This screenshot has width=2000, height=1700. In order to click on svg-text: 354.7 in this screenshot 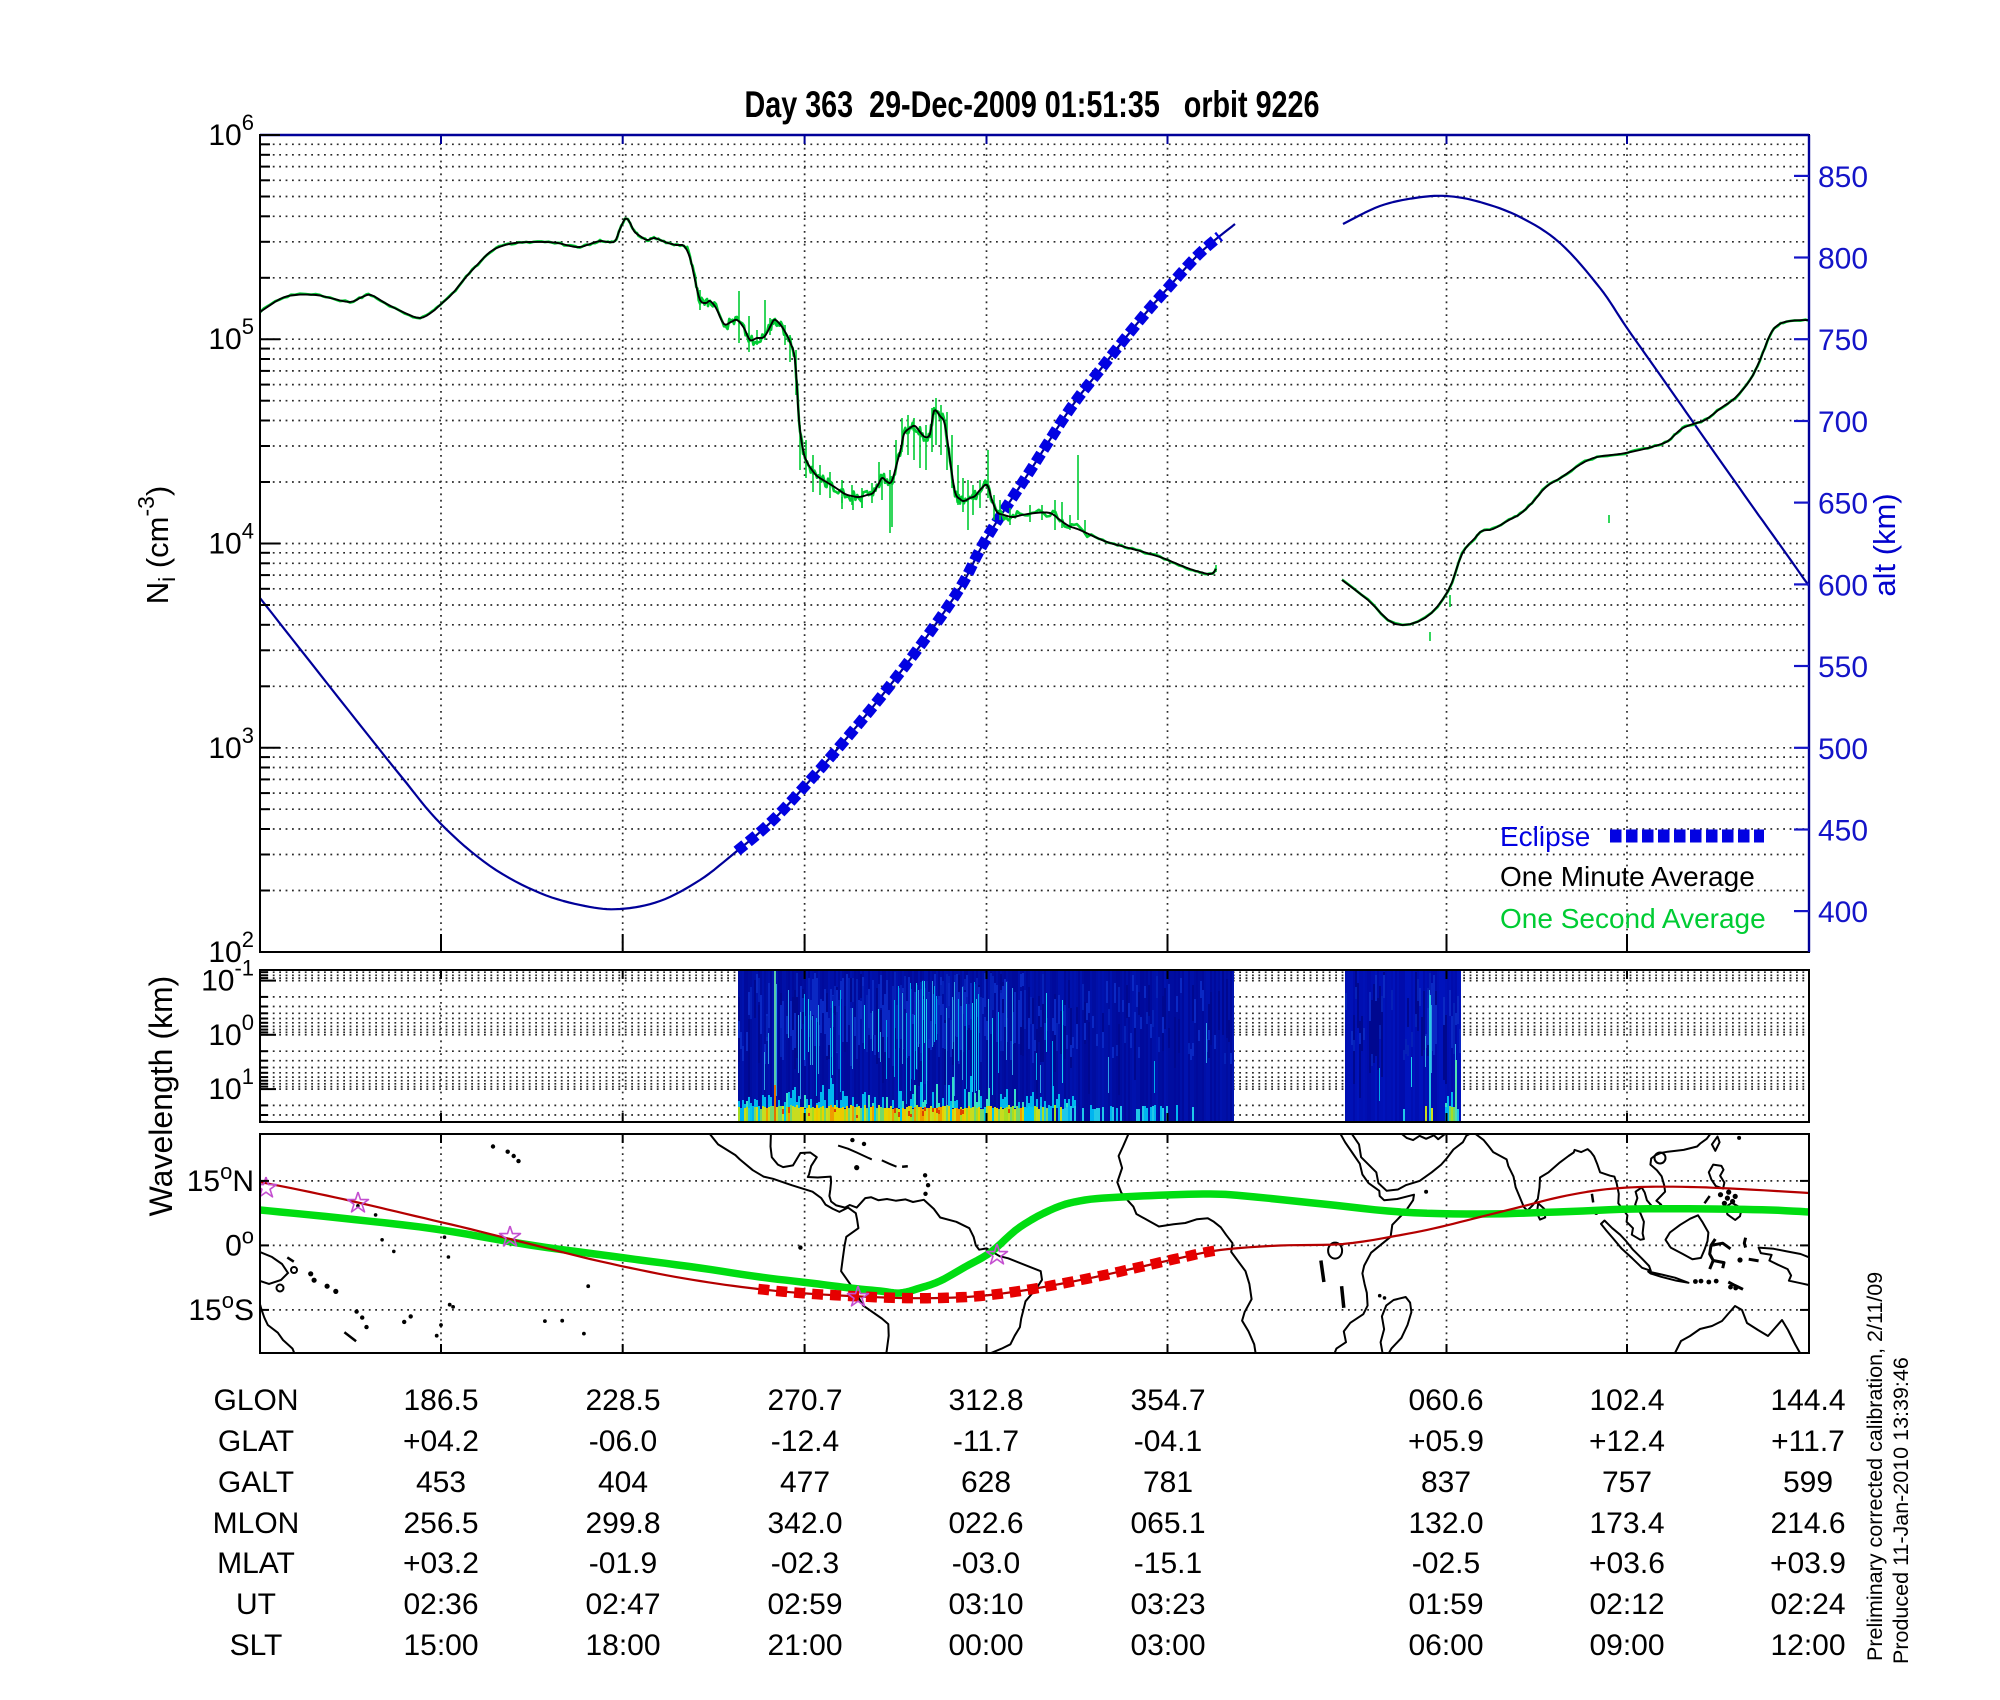, I will do `click(1167, 1400)`.